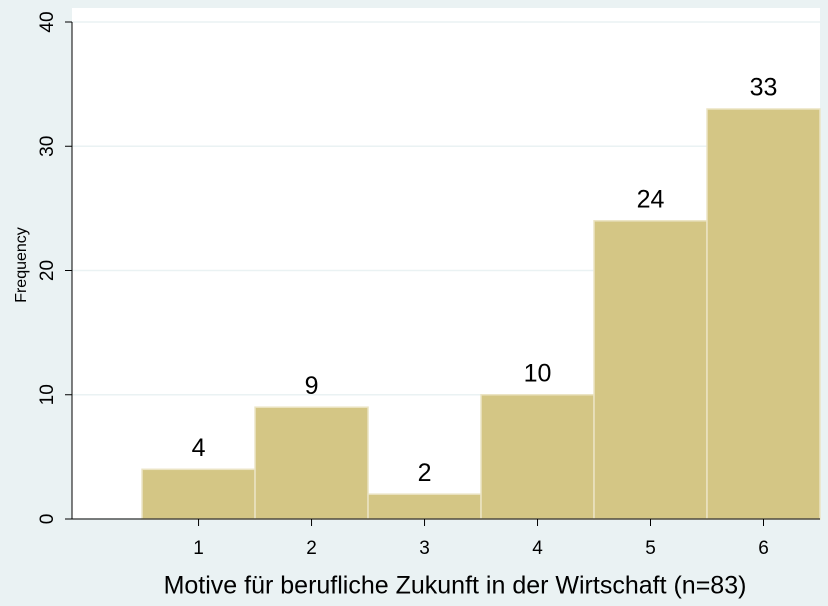  What do you see at coordinates (538, 373) in the screenshot?
I see `value-label: 10` at bounding box center [538, 373].